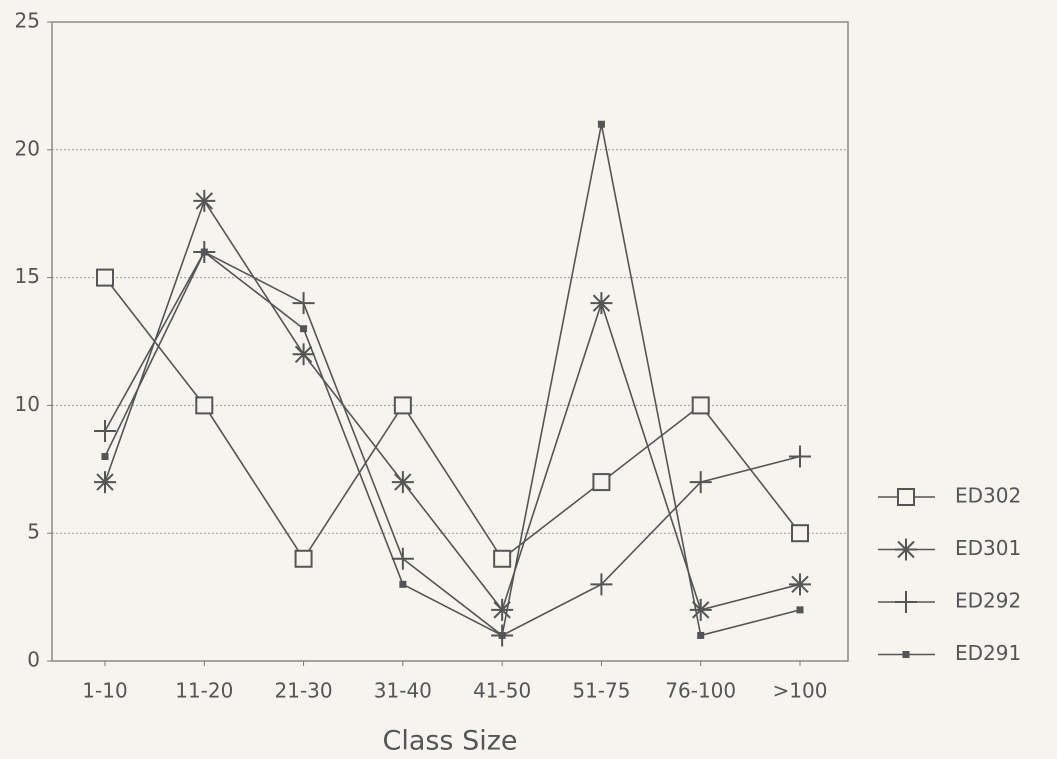  I want to click on legend-label: ED301, so click(988, 548).